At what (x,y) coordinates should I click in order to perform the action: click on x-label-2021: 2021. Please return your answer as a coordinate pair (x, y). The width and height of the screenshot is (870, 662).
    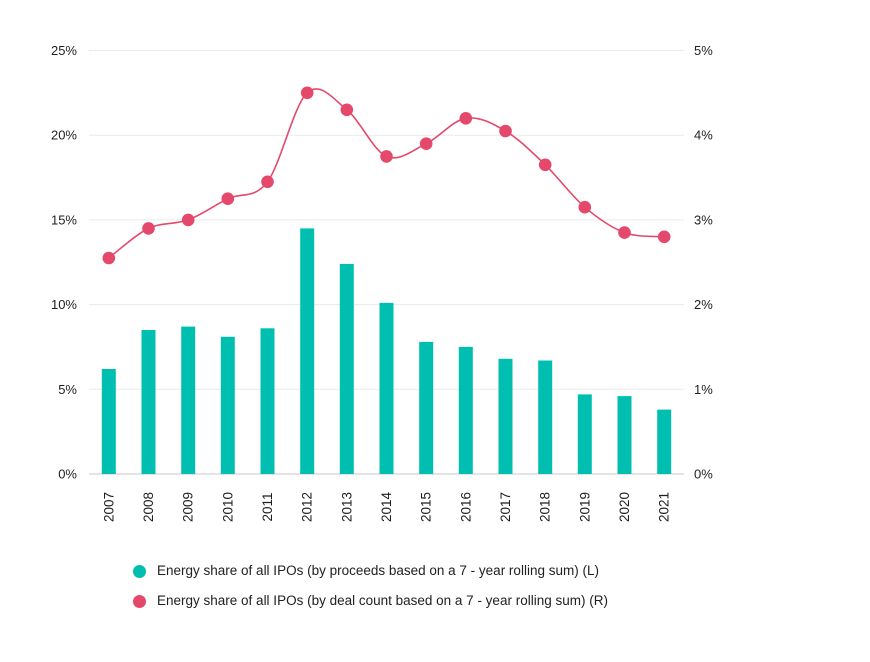
    Looking at the image, I should click on (664, 507).